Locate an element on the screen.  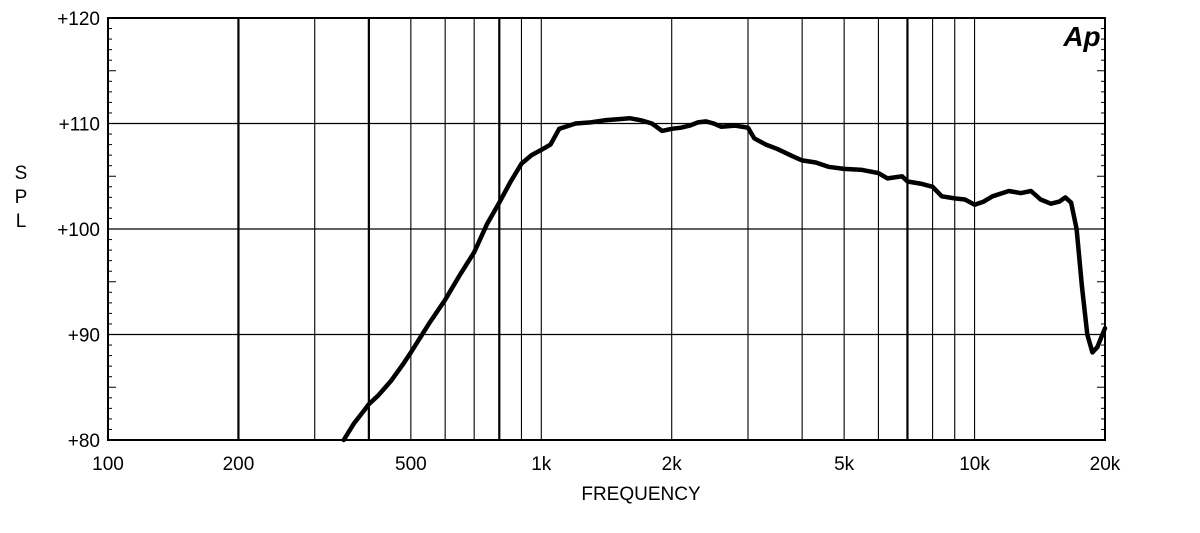
x-tick-label: 500 is located at coordinates (411, 464).